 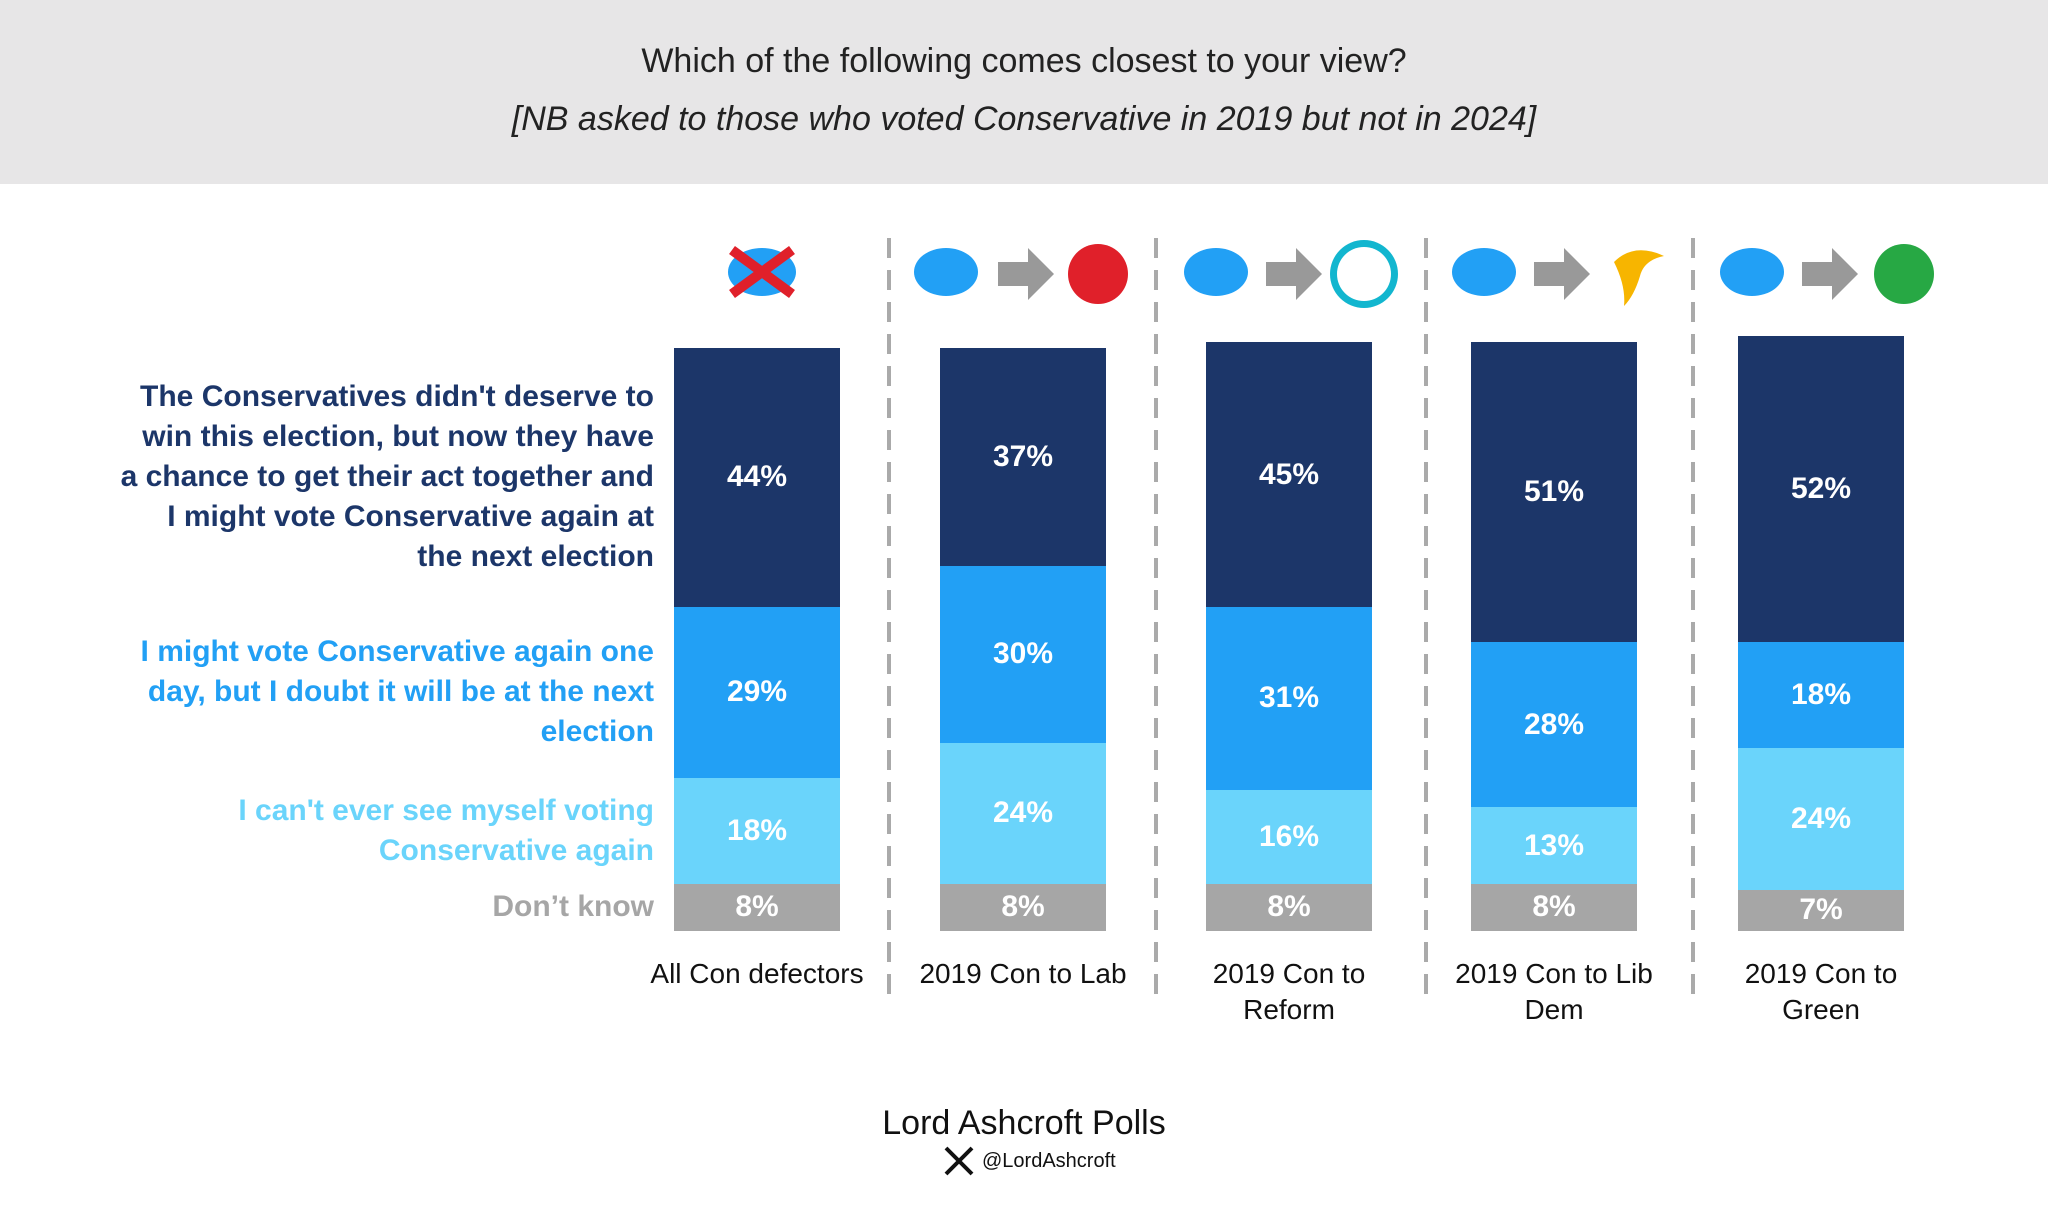 I want to click on data-label: 28%, so click(x=1554, y=724).